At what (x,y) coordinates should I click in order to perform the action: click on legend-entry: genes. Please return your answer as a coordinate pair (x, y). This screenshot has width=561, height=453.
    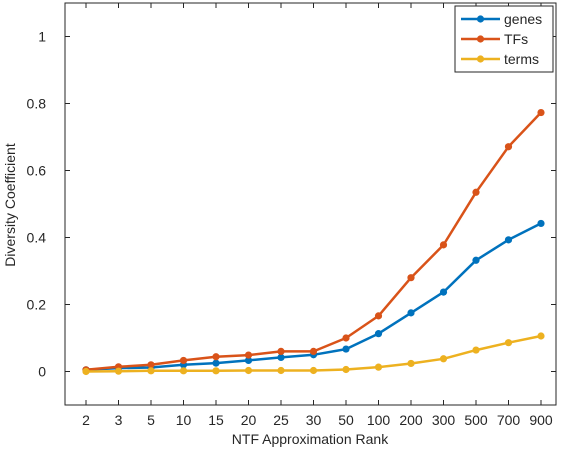
    Looking at the image, I should click on (501, 19).